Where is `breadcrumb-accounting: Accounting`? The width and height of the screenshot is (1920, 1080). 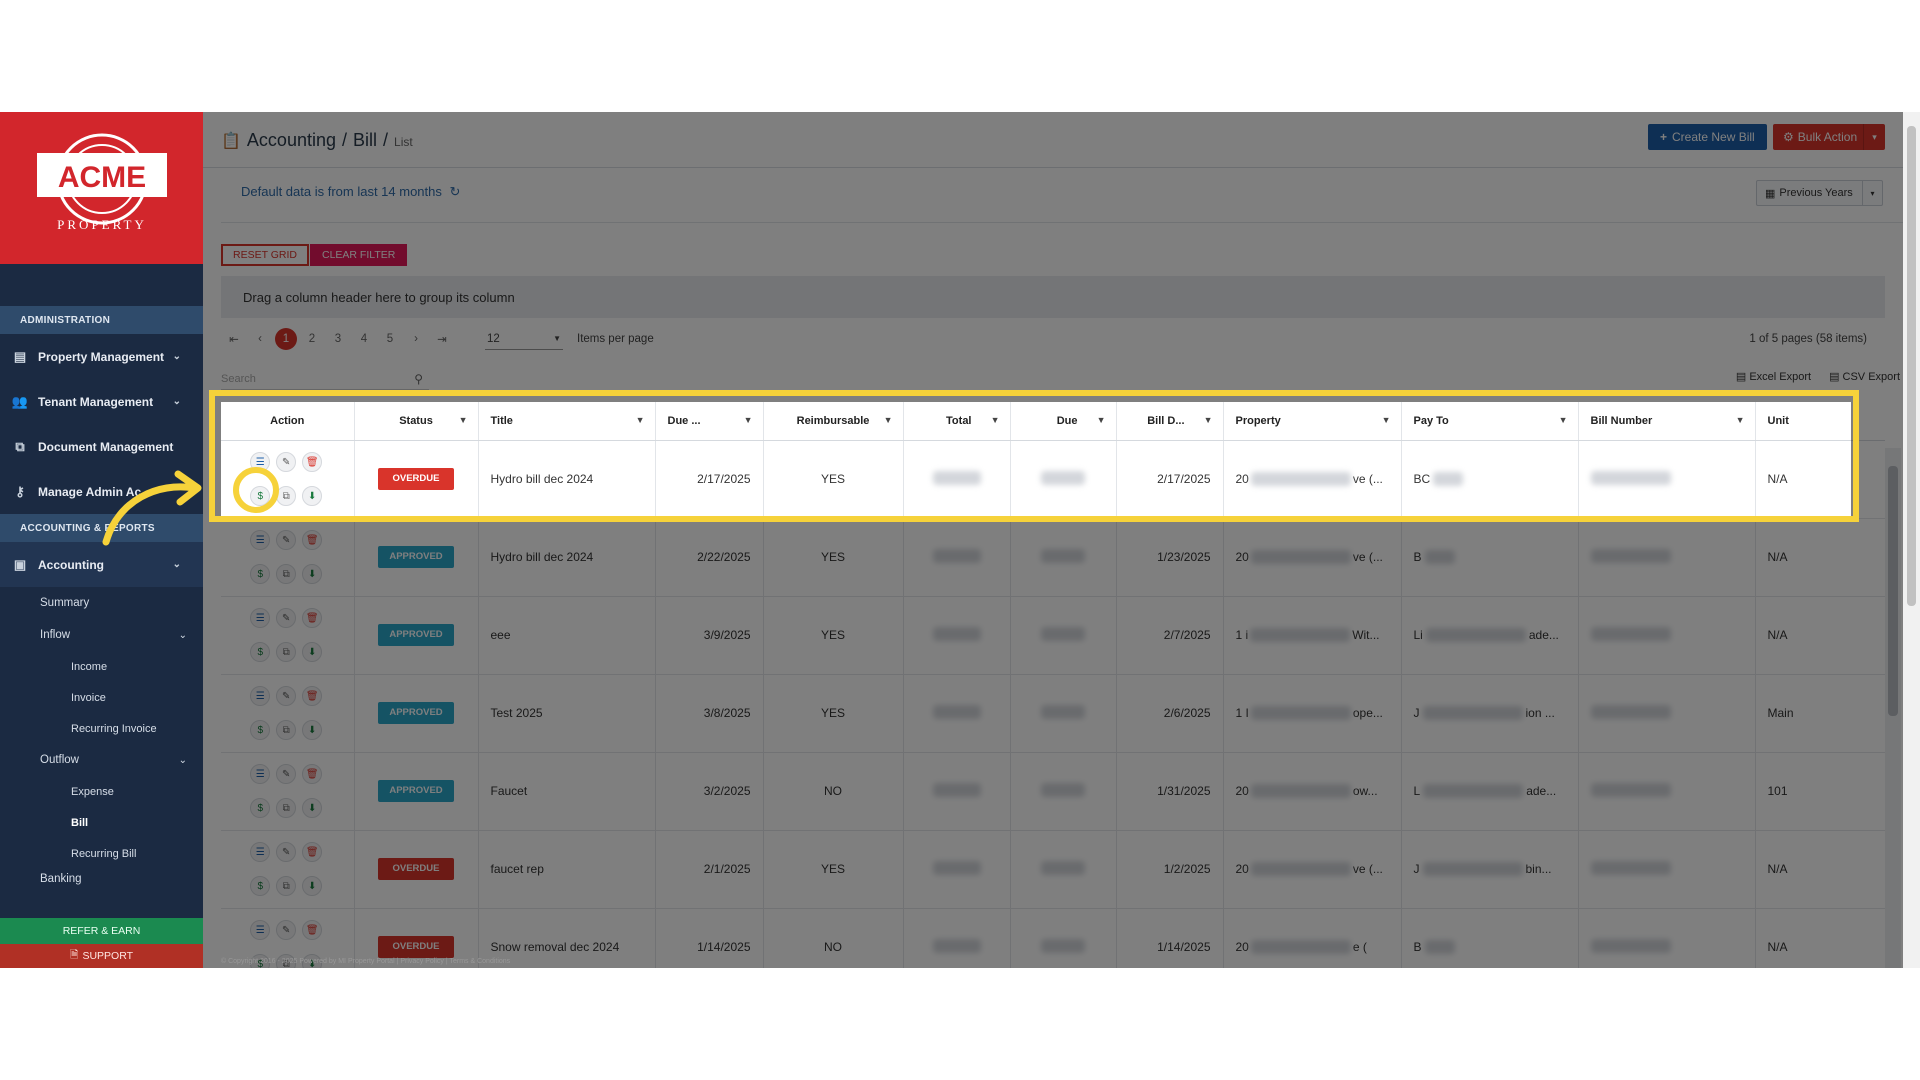
breadcrumb-accounting: Accounting is located at coordinates (291, 140).